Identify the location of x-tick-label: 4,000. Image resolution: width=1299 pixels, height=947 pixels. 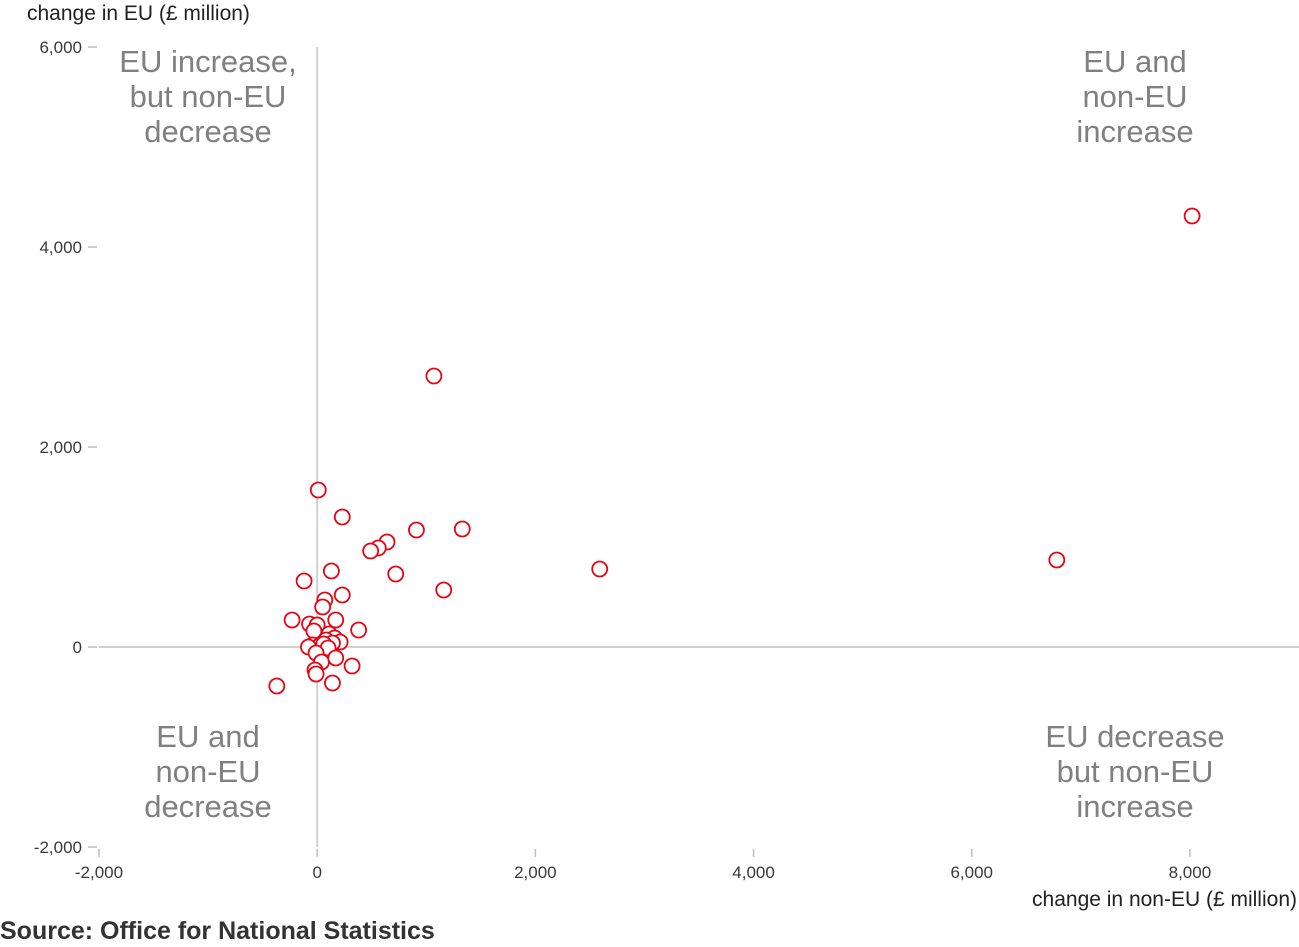
(753, 872).